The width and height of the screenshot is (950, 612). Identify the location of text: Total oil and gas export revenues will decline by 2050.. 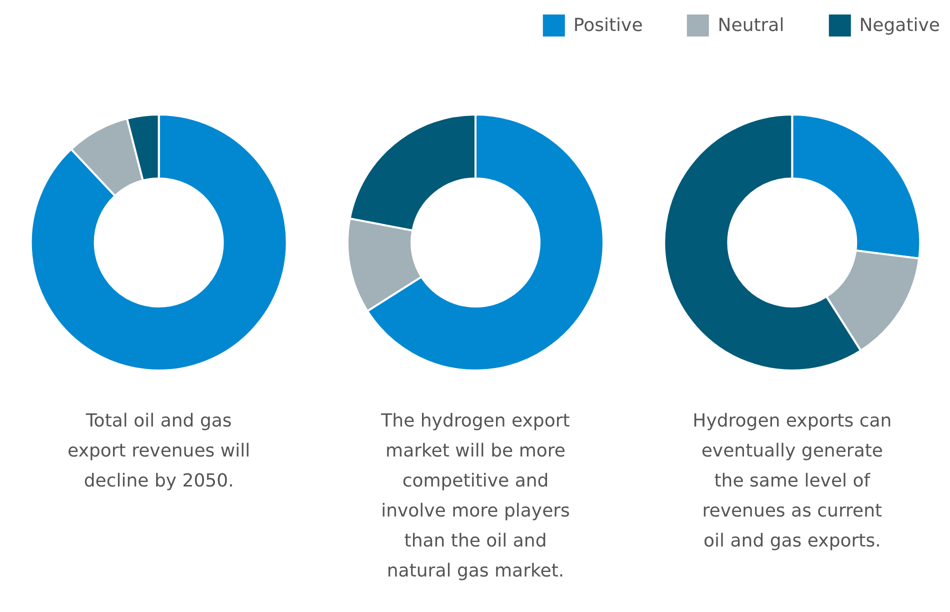
(159, 451).